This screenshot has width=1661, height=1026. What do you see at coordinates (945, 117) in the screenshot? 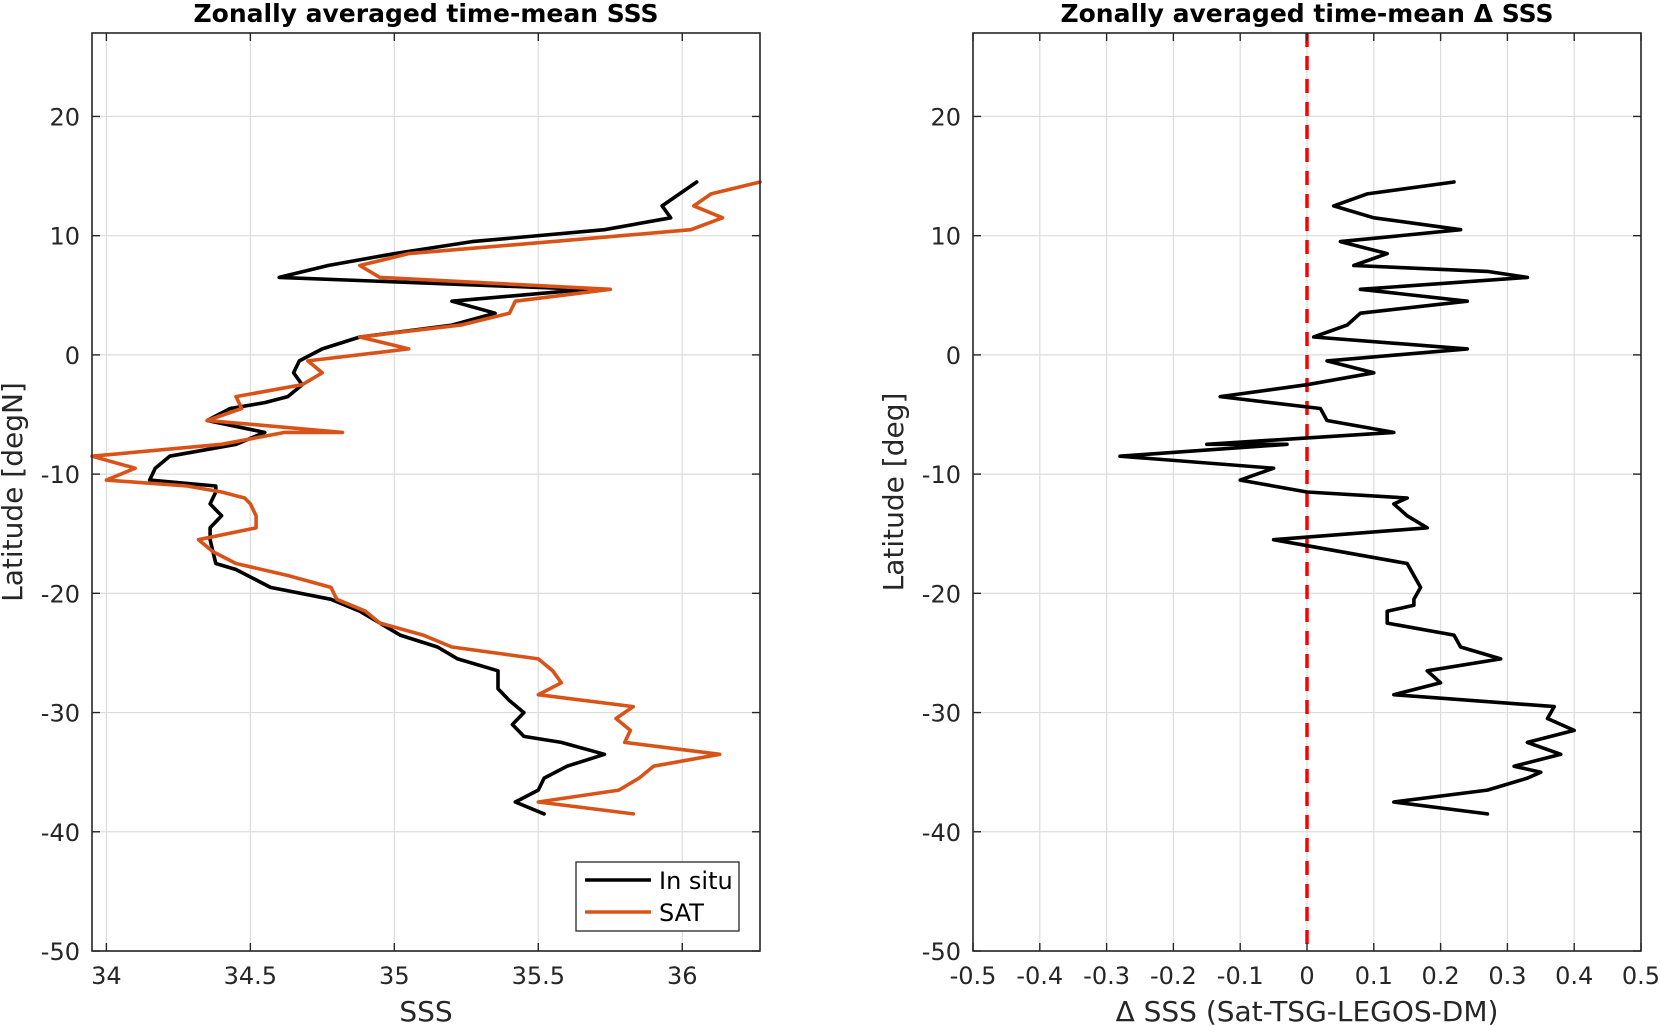
I see `right-y-tick-label: 20` at bounding box center [945, 117].